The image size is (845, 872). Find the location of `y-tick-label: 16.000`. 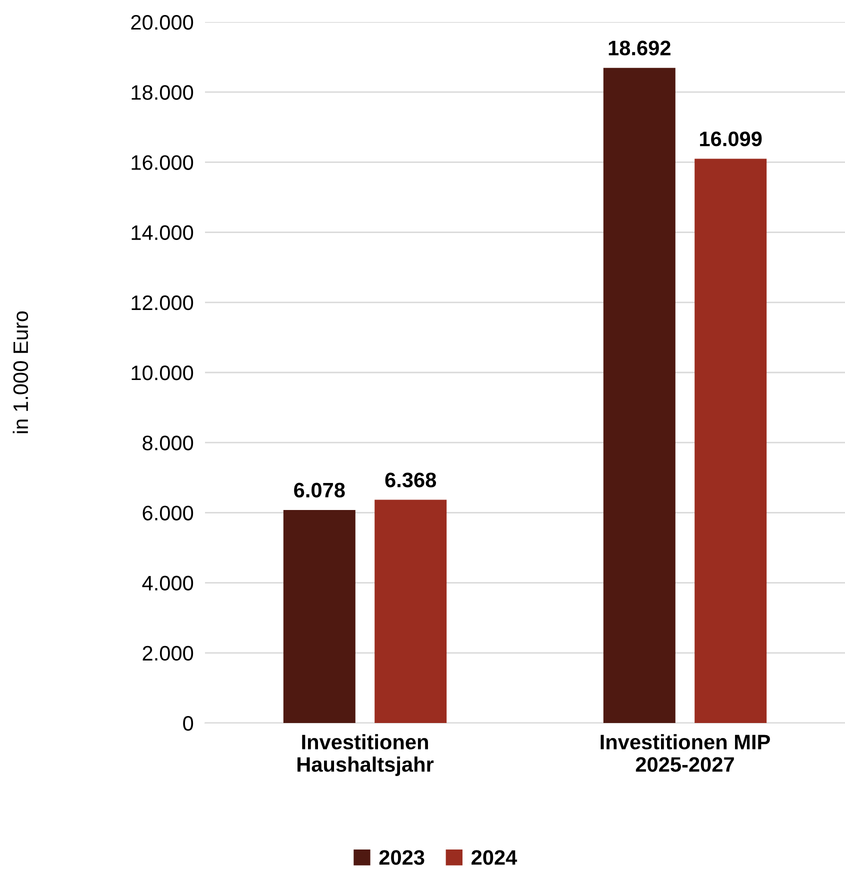

y-tick-label: 16.000 is located at coordinates (163, 162).